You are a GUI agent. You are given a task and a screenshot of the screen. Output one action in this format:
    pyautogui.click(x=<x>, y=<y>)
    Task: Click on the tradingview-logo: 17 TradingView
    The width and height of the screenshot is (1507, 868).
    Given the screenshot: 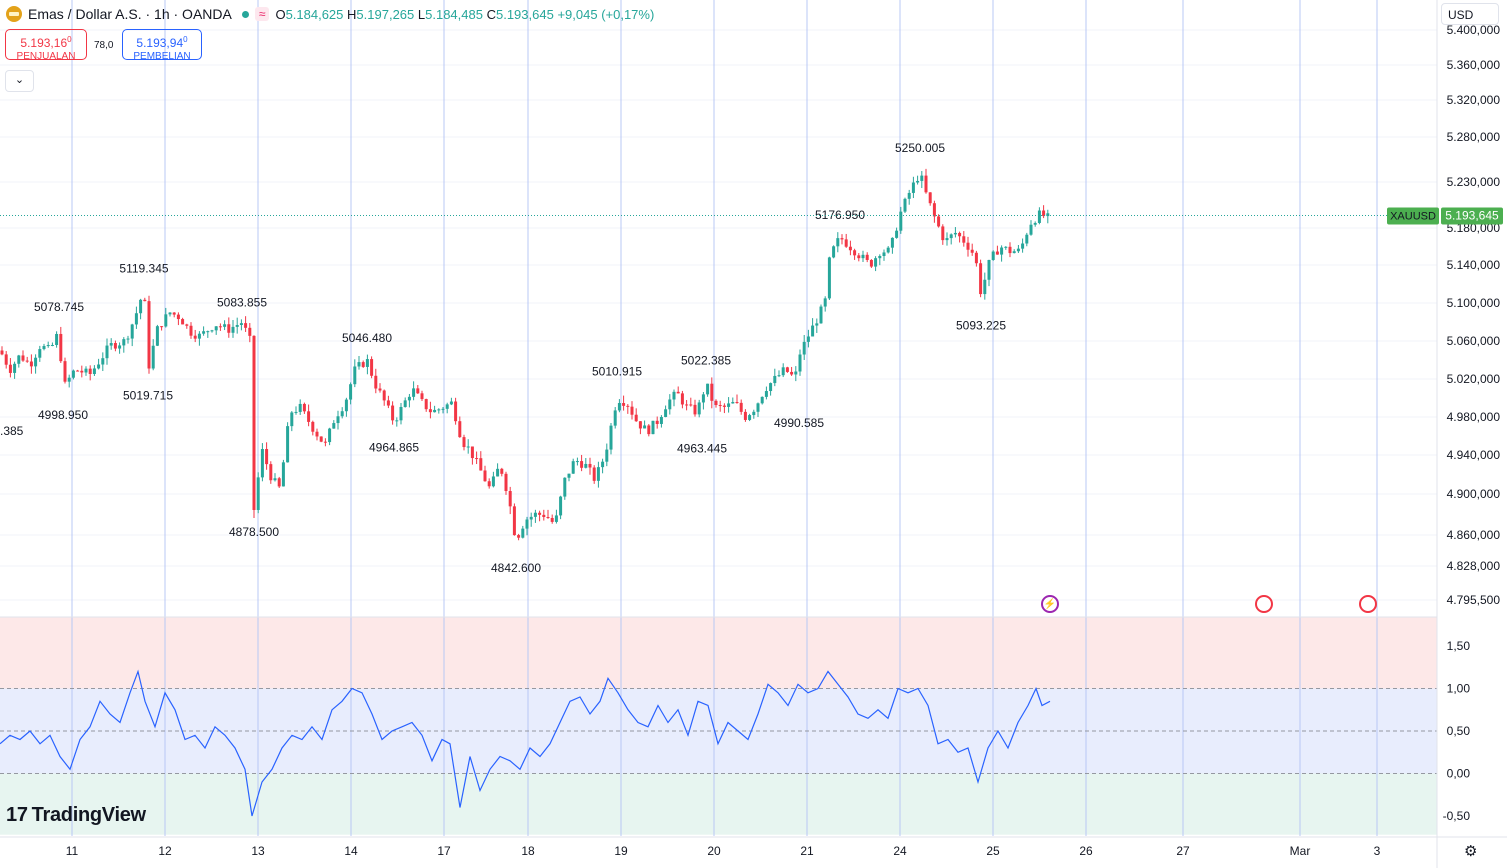 What is the action you would take?
    pyautogui.click(x=76, y=815)
    